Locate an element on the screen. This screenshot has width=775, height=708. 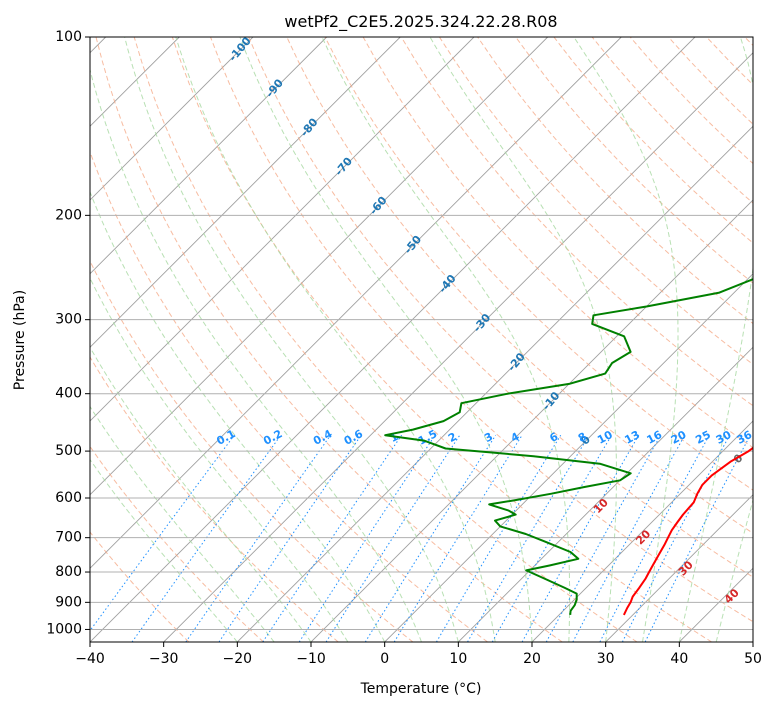
x-tick-label: 30 is located at coordinates (606, 659).